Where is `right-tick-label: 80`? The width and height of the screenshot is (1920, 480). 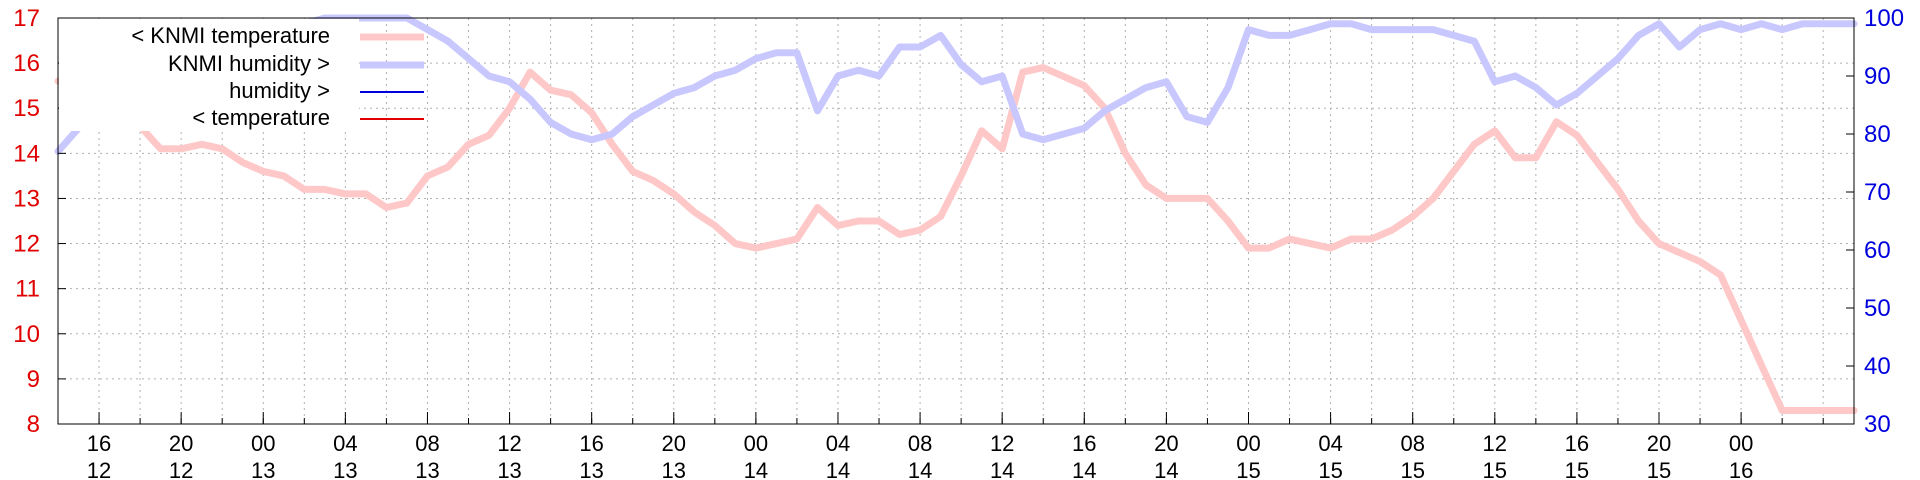 right-tick-label: 80 is located at coordinates (1877, 134).